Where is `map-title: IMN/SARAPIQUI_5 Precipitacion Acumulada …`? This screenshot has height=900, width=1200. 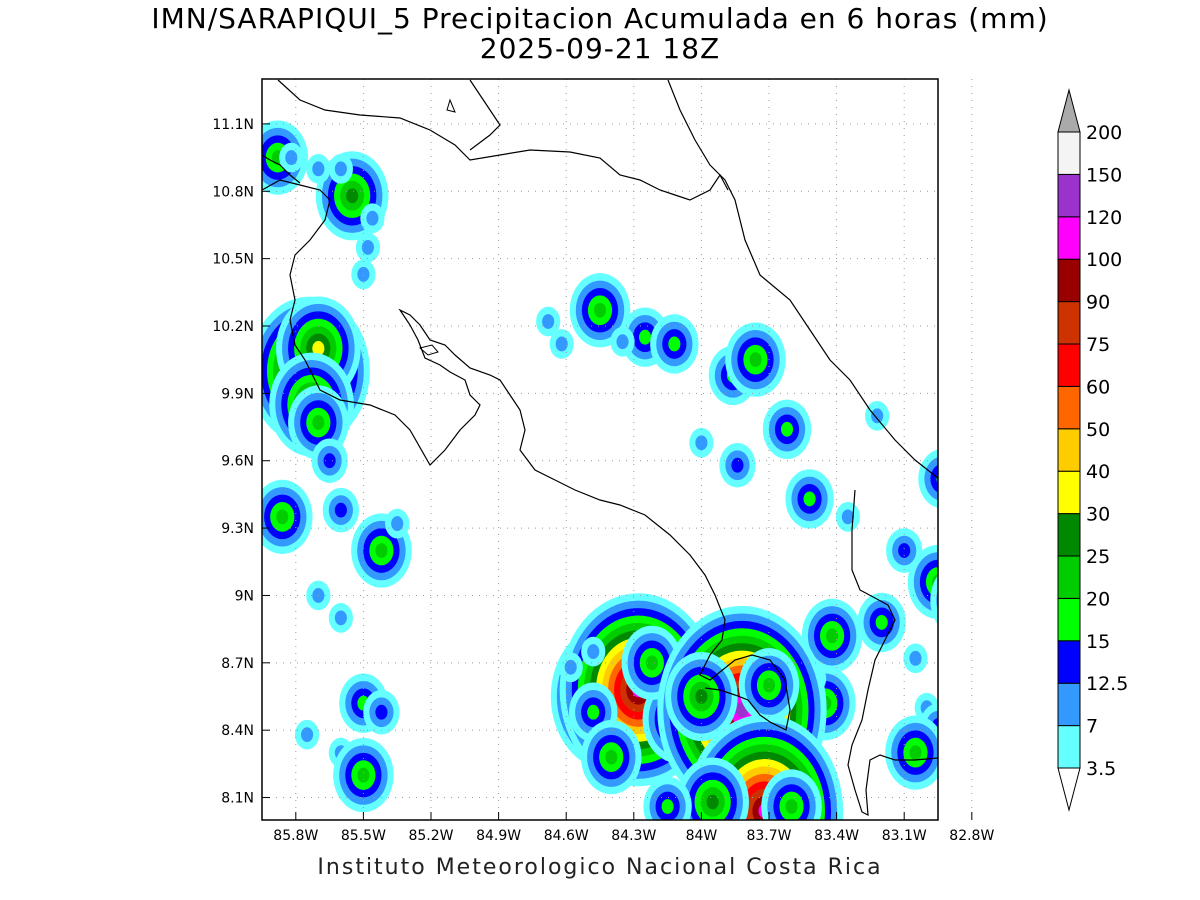
map-title: IMN/SARAPIQUI_5 Precipitacion Acumulada … is located at coordinates (600, 18).